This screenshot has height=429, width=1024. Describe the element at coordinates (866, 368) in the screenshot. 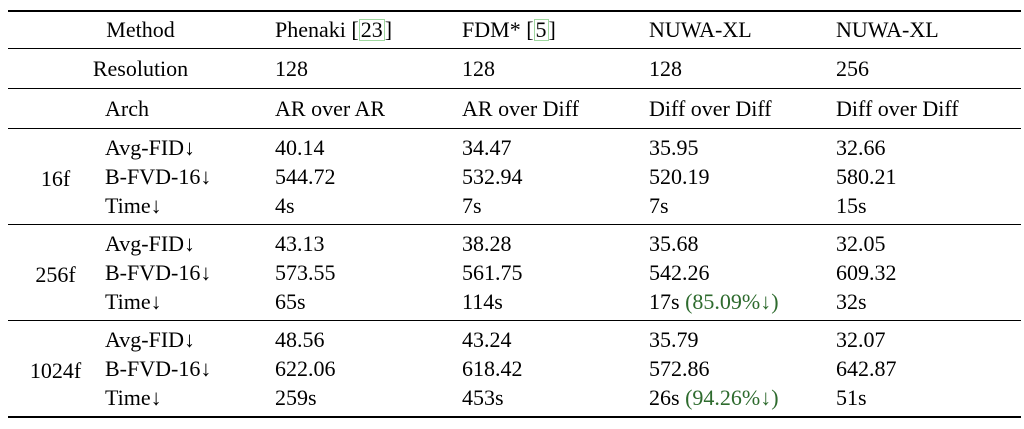

I see `value-cell: 642.87` at that location.